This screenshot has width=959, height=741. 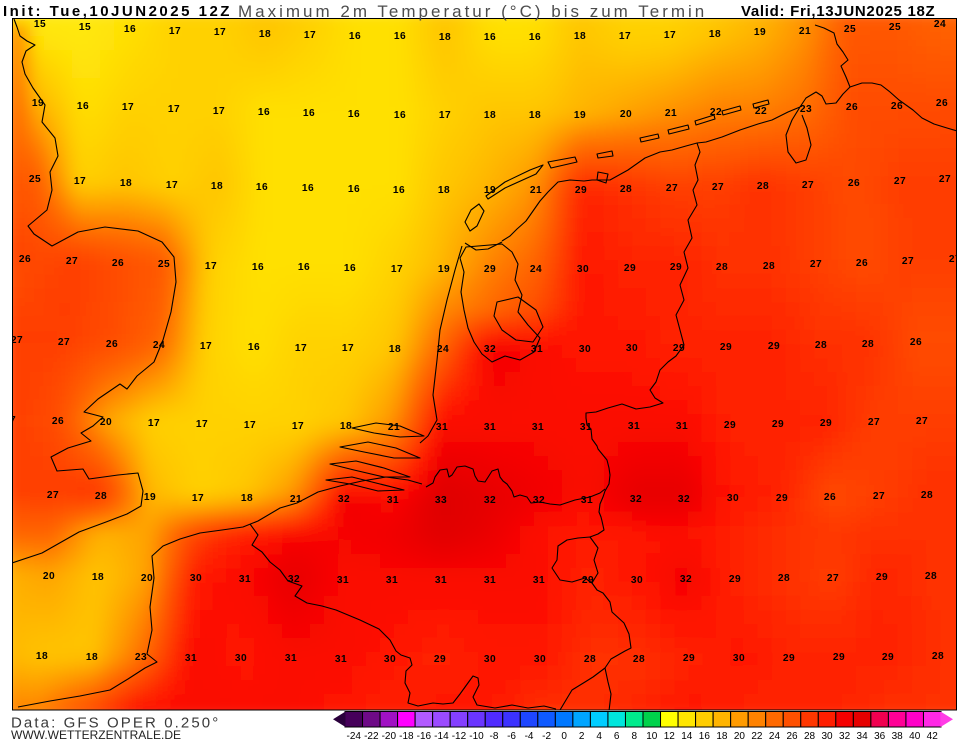 What do you see at coordinates (863, 736) in the screenshot?
I see `svg-text: 34` at bounding box center [863, 736].